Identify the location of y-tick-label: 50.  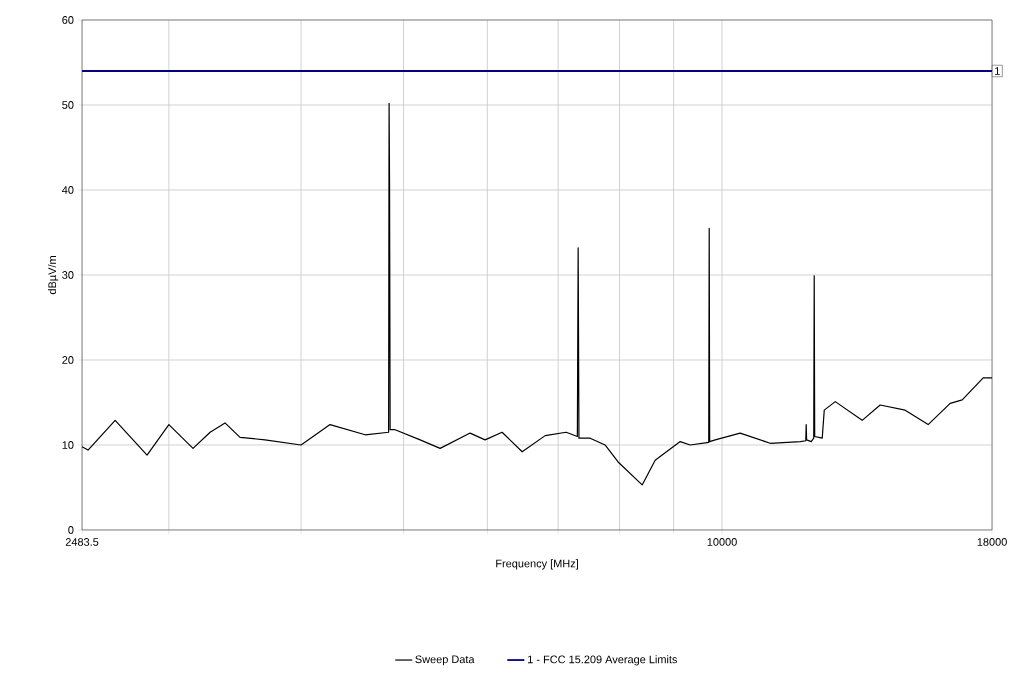
(68, 105).